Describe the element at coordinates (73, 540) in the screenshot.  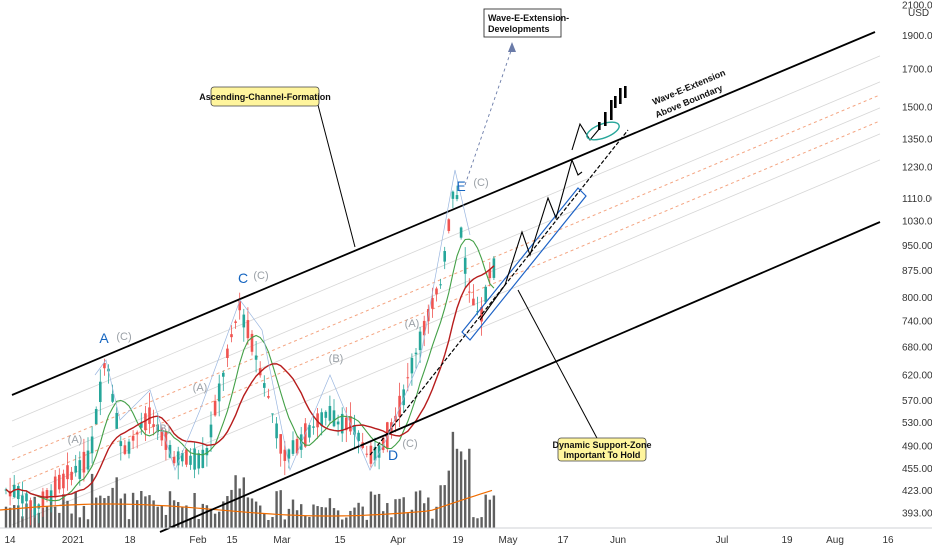
I see `time-tick-label: 2021` at that location.